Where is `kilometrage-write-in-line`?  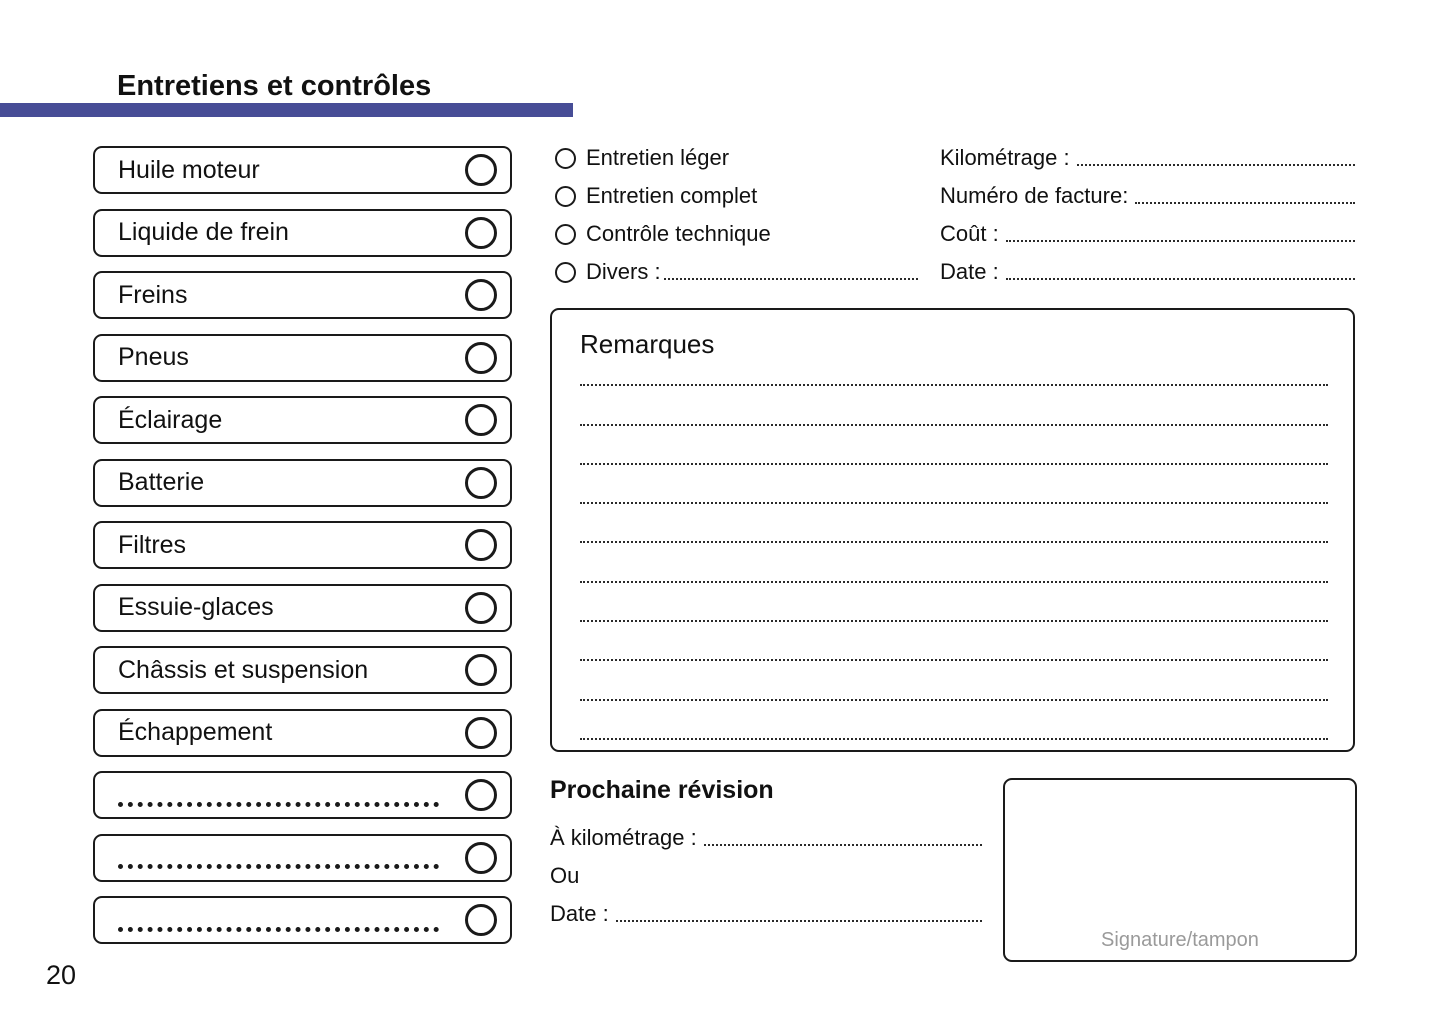
kilometrage-write-in-line is located at coordinates (1215, 164).